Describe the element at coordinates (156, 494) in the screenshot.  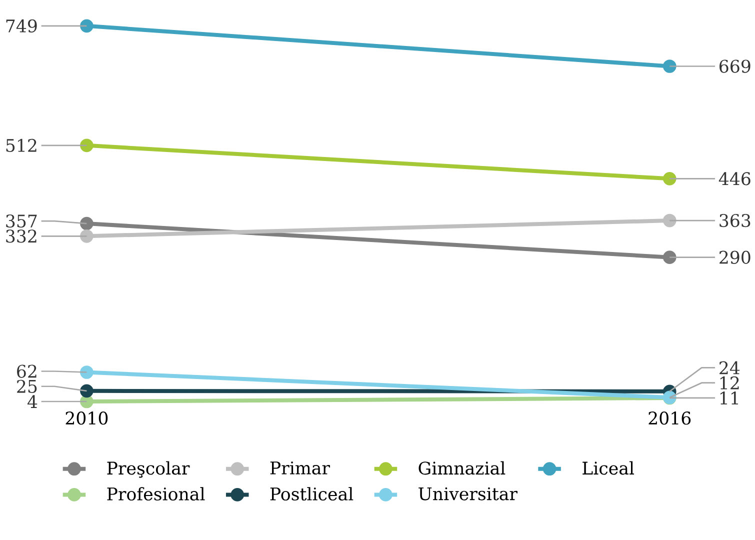
I see `legend-label: Profesional` at that location.